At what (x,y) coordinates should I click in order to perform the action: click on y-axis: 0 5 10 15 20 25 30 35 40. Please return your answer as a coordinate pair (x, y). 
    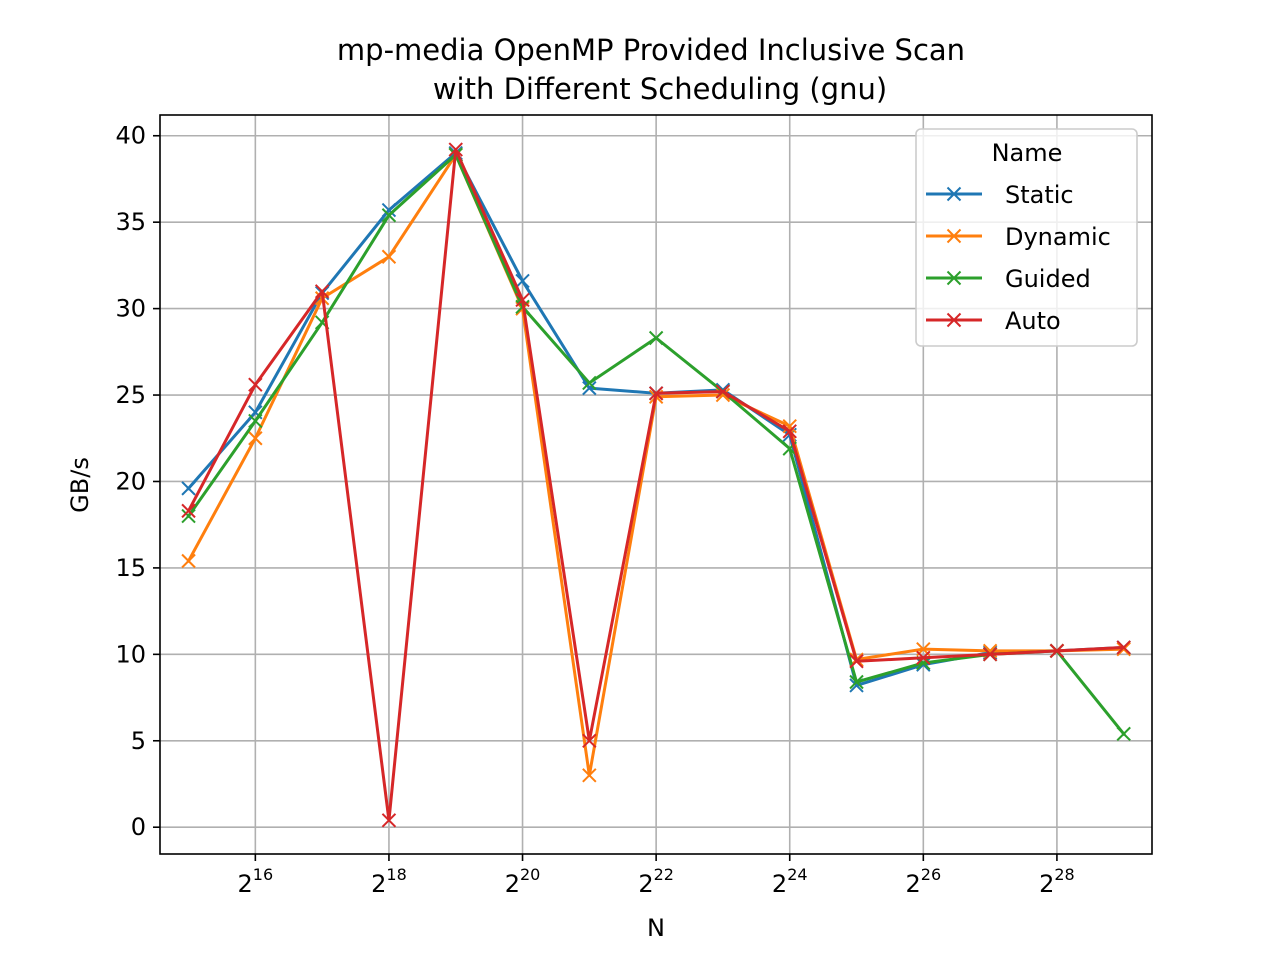
    Looking at the image, I should click on (137, 481).